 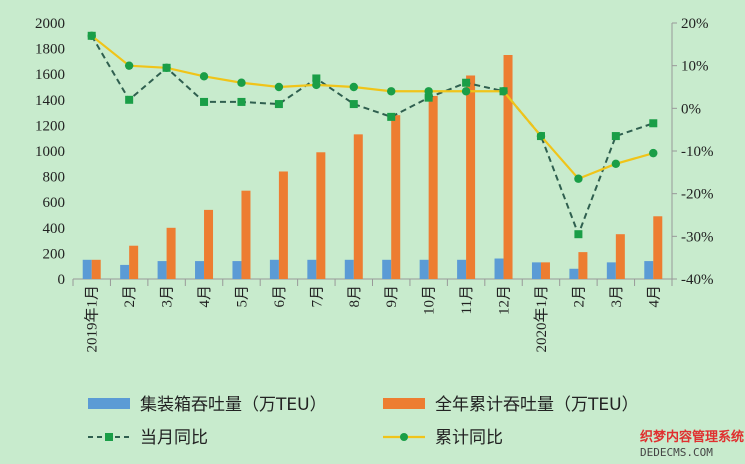 I want to click on x-tick-label: 2019年1月, so click(x=92, y=319).